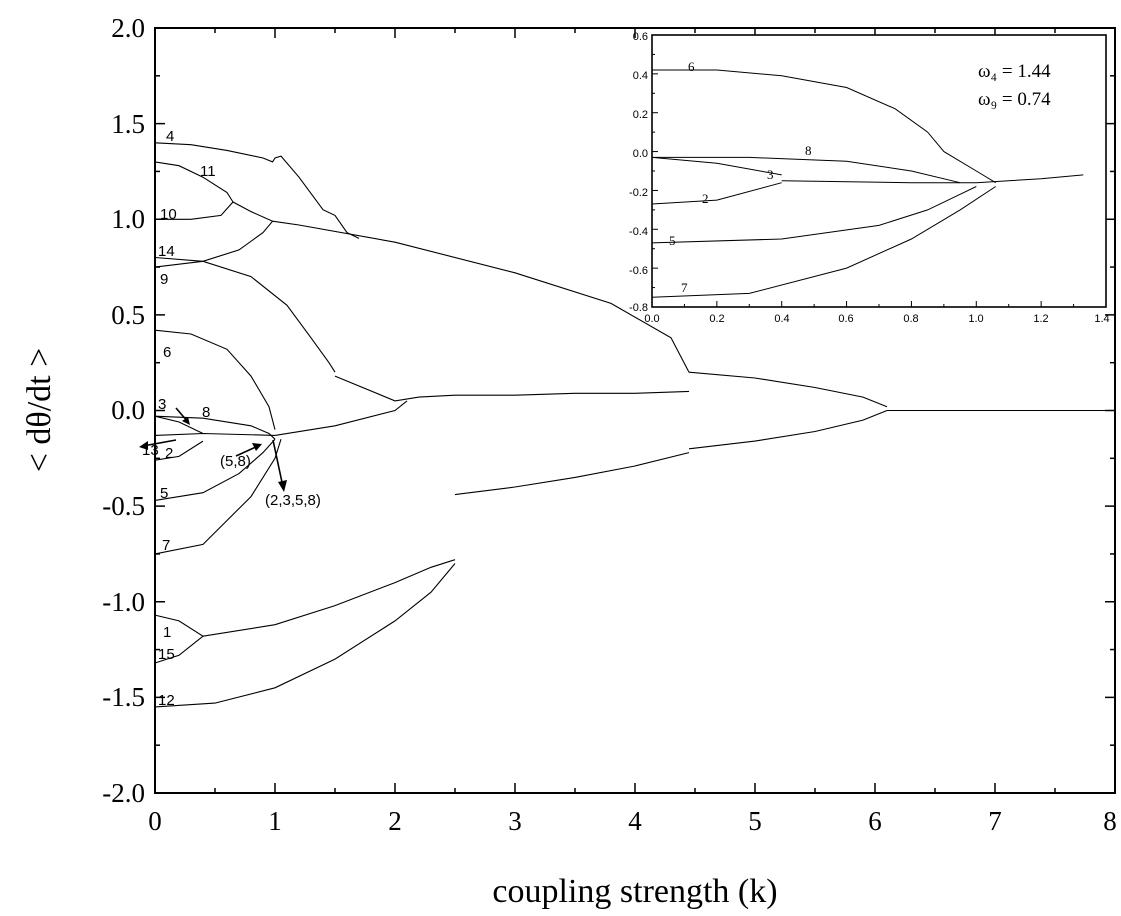 This screenshot has width=1121, height=916. What do you see at coordinates (123, 506) in the screenshot?
I see `y-tick-label: -0.5` at bounding box center [123, 506].